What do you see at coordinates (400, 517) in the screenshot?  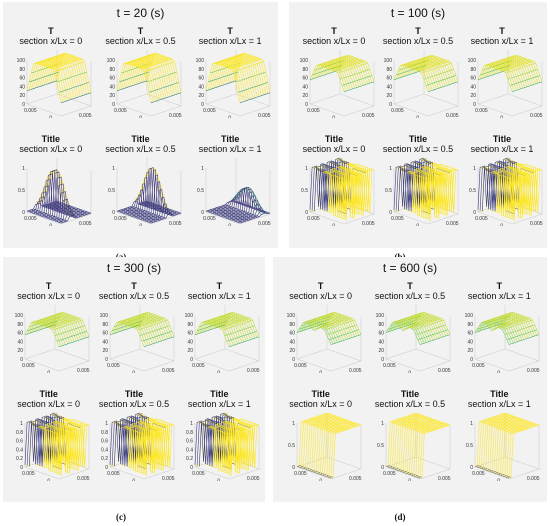 I see `panel-caption: (d)` at bounding box center [400, 517].